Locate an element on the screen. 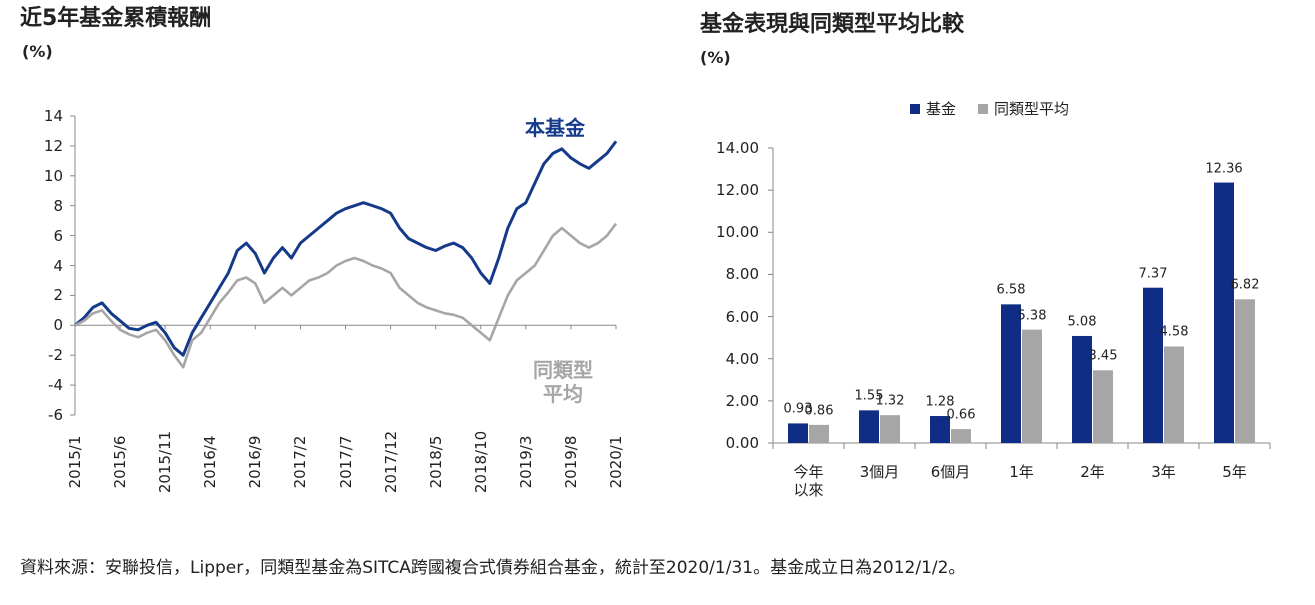 This screenshot has height=605, width=1315. y-tick-label: -2 is located at coordinates (55, 355).